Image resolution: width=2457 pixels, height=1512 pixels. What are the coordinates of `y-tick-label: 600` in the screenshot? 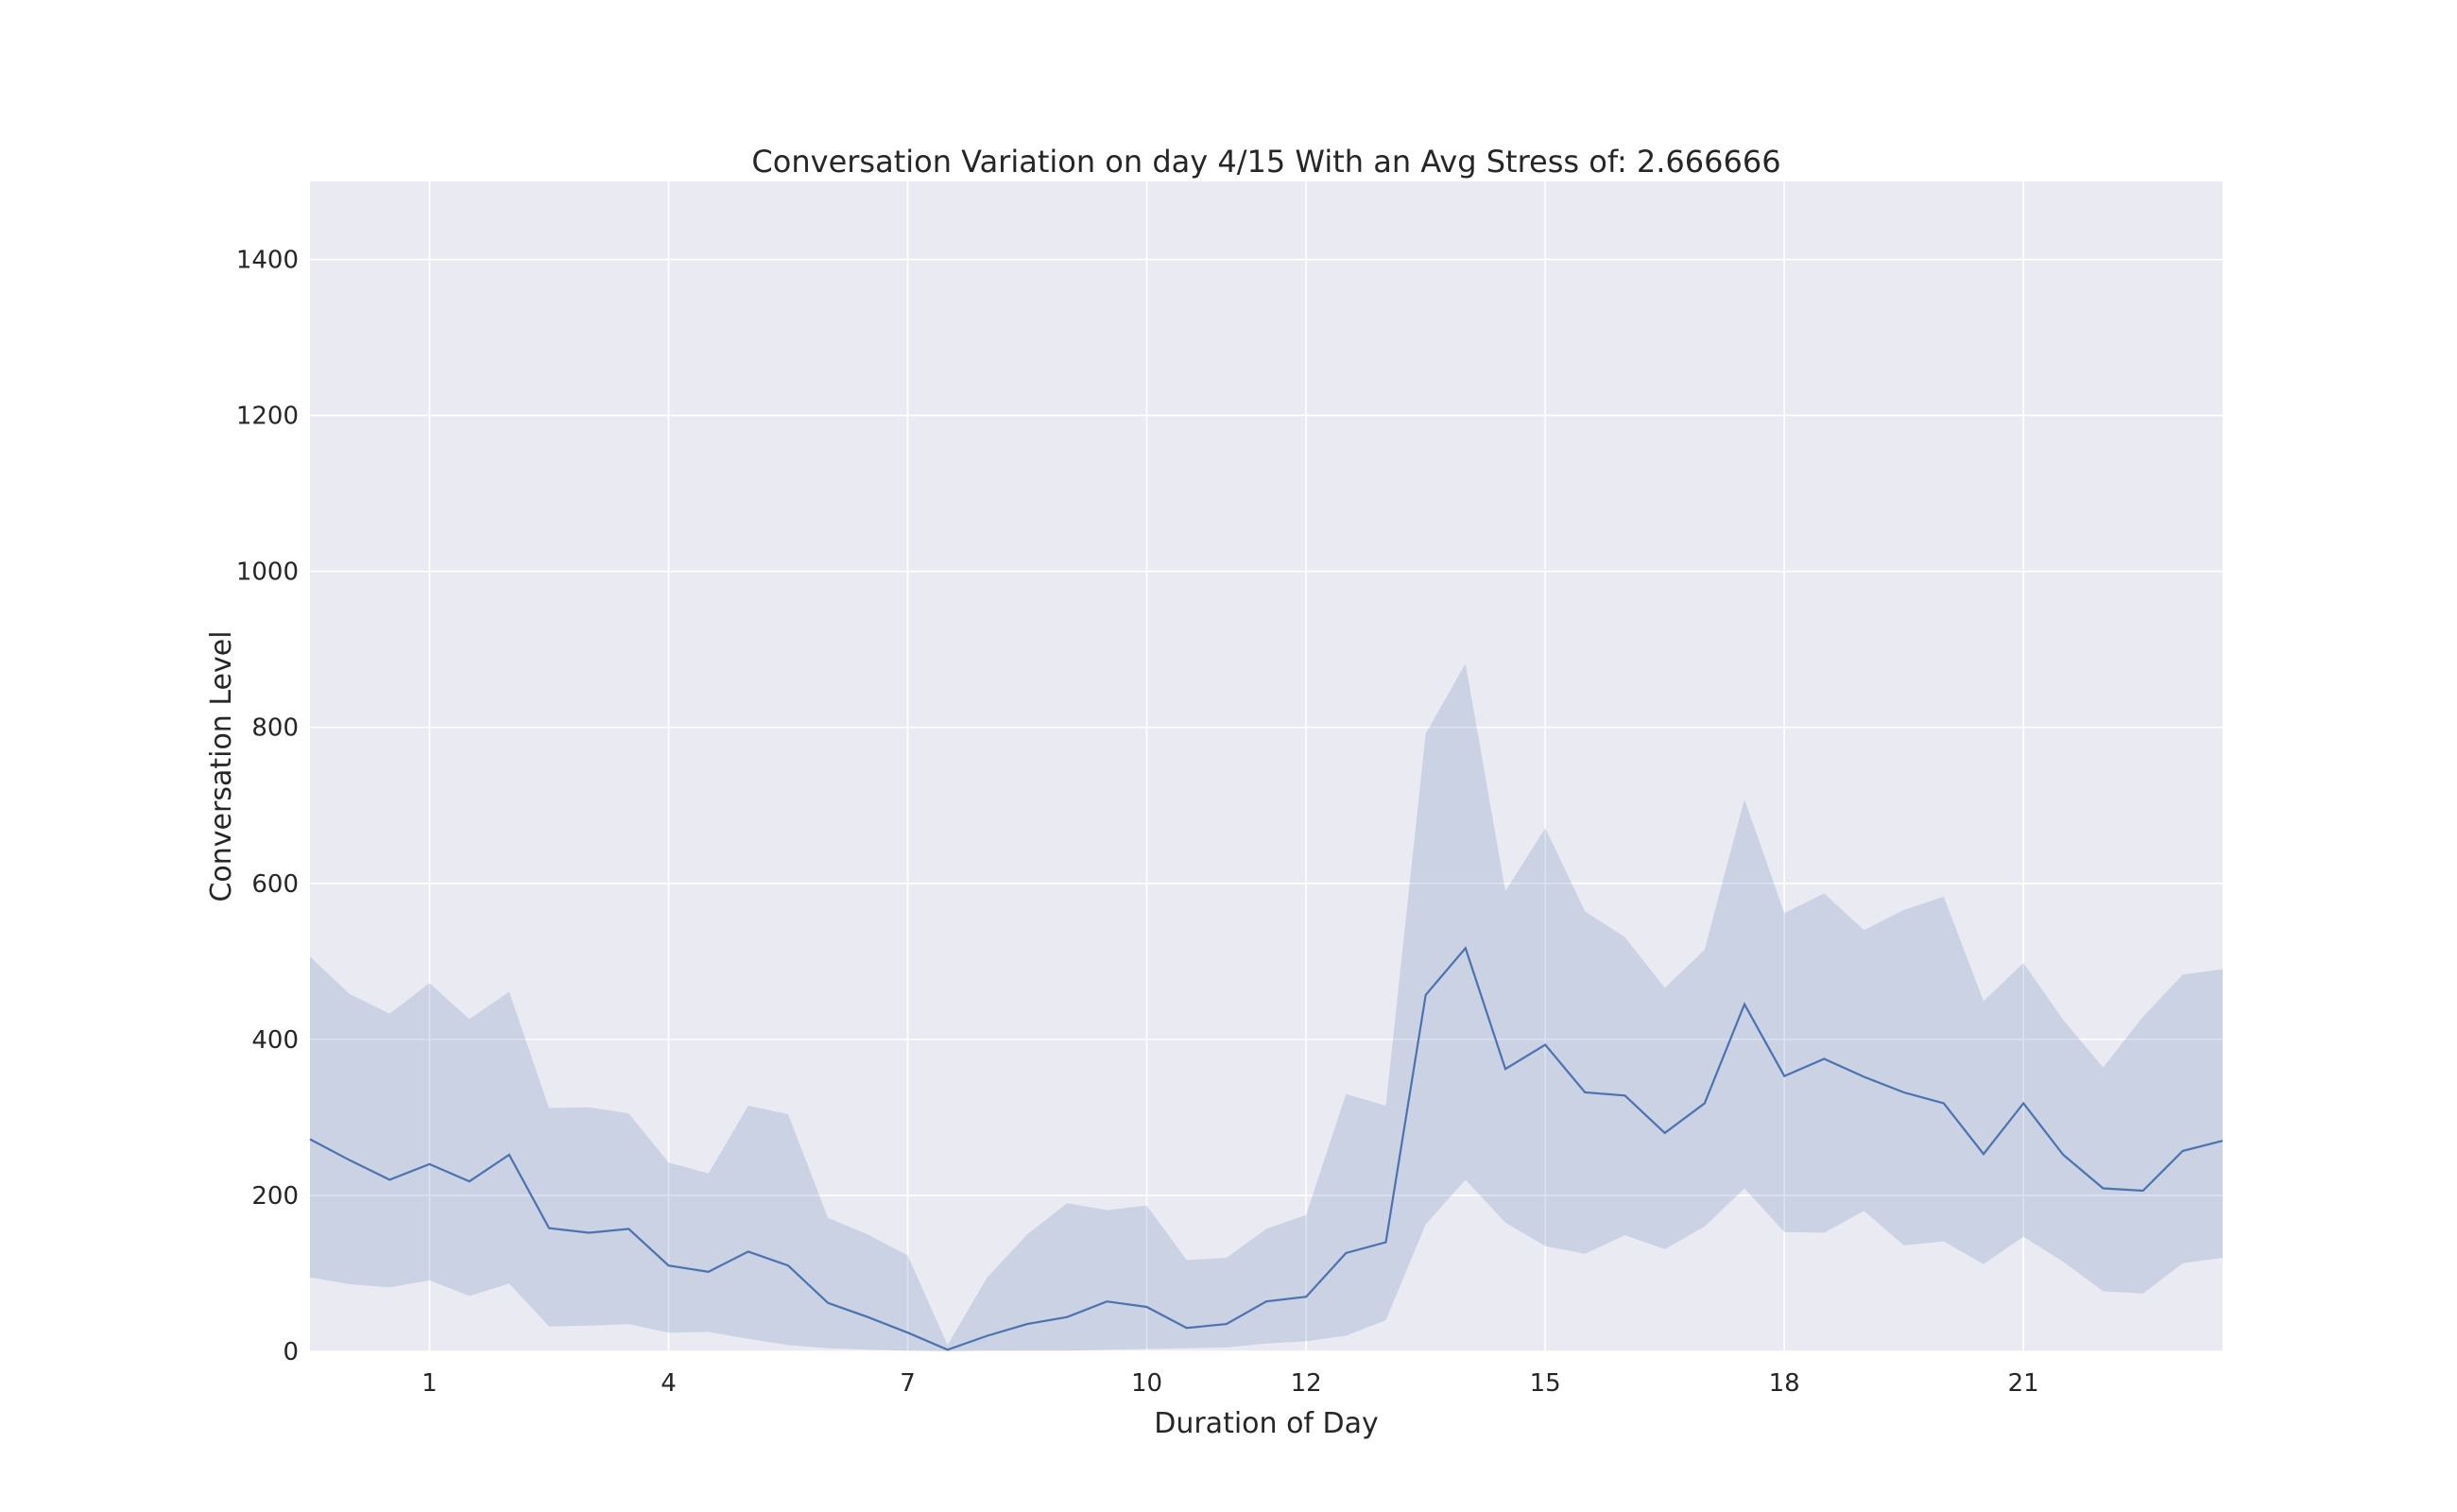 It's located at (275, 884).